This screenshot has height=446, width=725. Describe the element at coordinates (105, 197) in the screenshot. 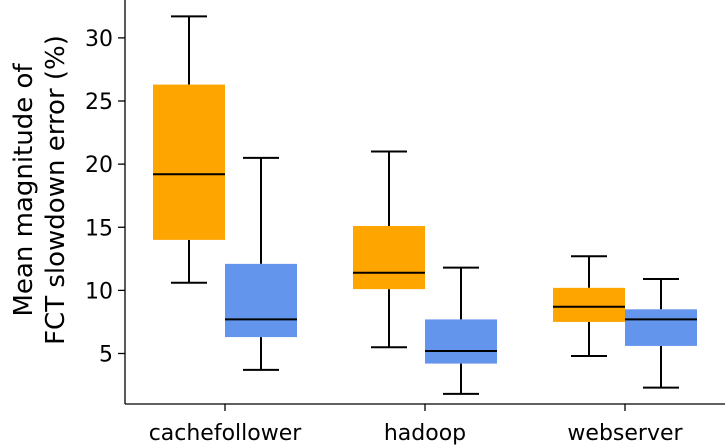

I see `y-axis-ticks: 5 10 15 20 25 30` at that location.